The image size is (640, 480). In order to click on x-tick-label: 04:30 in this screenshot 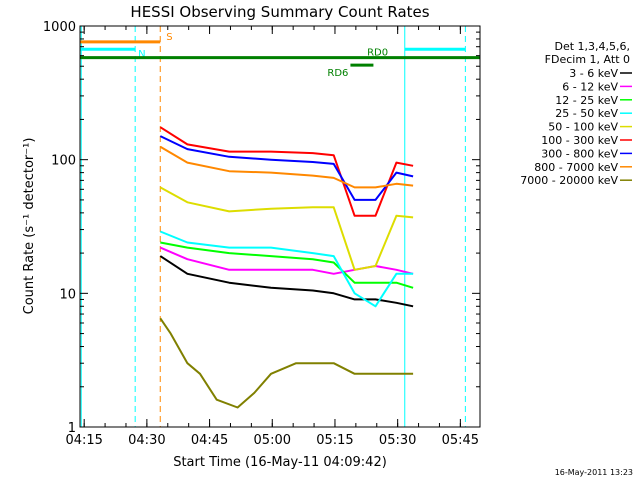, I will do `click(146, 440)`.